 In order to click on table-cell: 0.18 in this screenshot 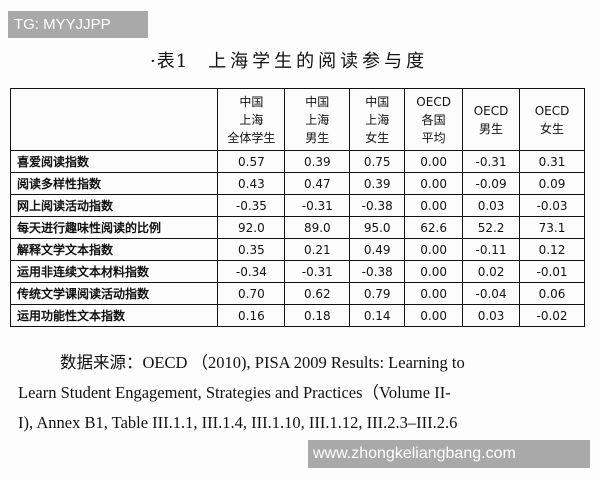, I will do `click(317, 315)`.